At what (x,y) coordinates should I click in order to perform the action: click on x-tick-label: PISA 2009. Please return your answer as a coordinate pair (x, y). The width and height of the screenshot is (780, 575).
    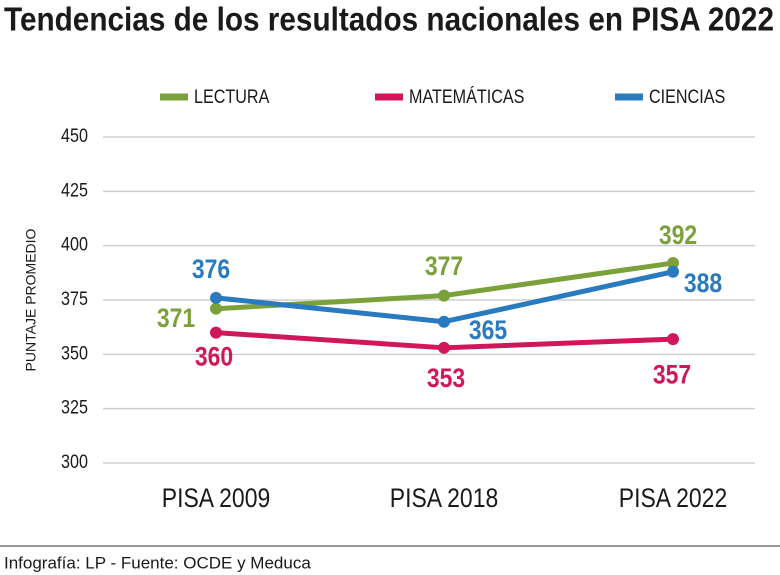
    Looking at the image, I should click on (216, 498).